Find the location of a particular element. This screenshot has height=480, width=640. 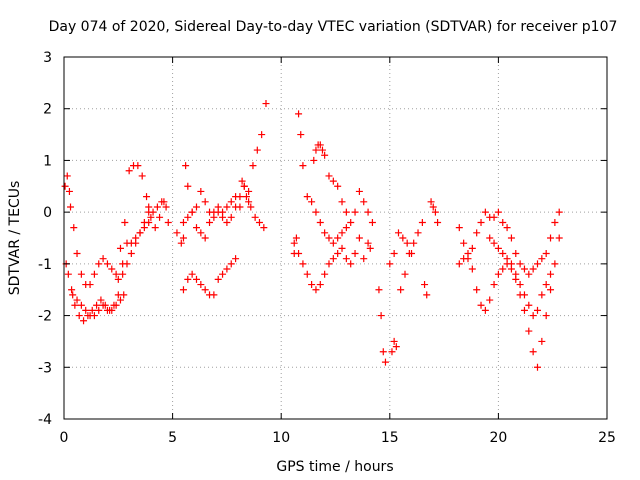

x-tick-labels: 0 5 10 15 20 25 is located at coordinates (338, 438).